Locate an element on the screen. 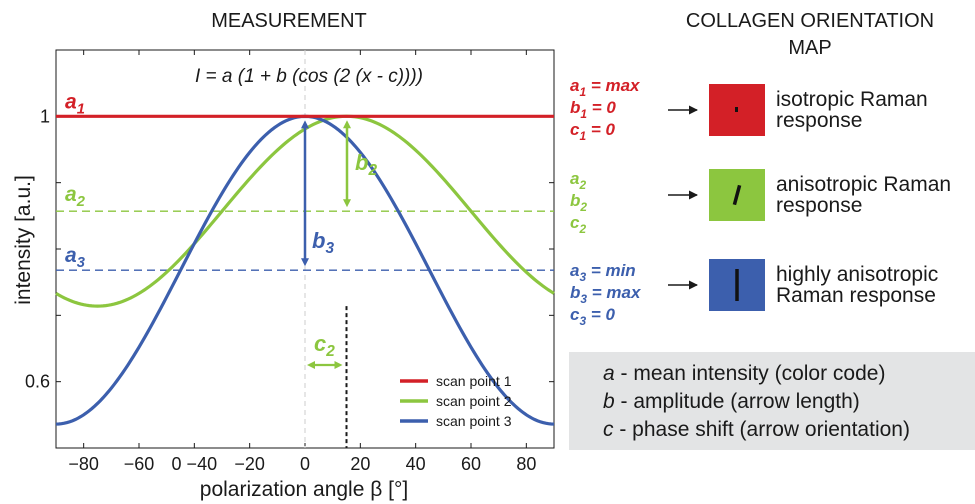  reference-label-a1: a1 is located at coordinates (75, 103).